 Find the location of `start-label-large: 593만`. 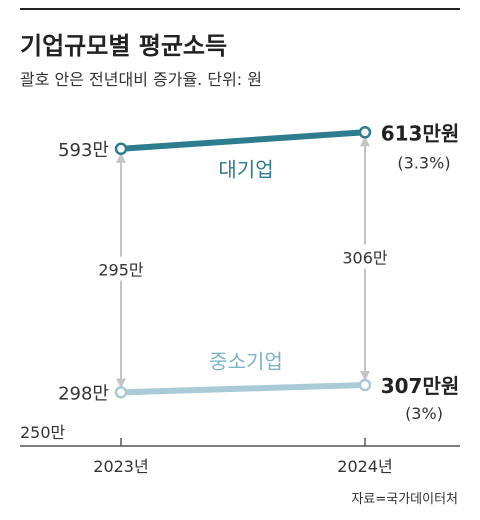

start-label-large: 593만 is located at coordinates (83, 150).